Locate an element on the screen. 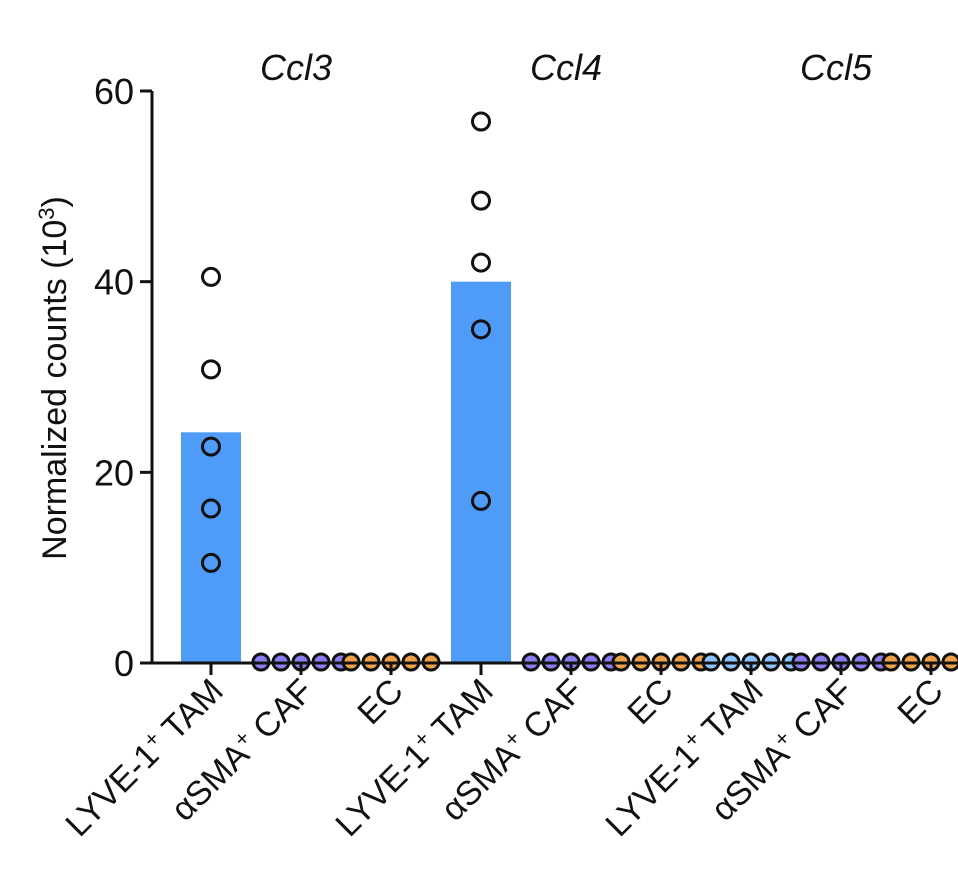  gene-labels: Ccl3 Ccl4 Ccl5 is located at coordinates (566, 67).